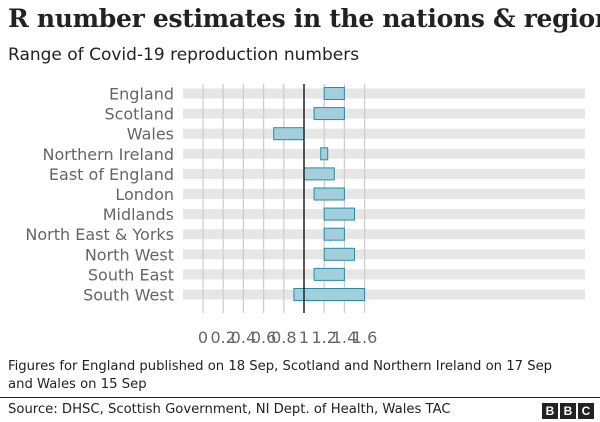 This screenshot has height=422, width=600. I want to click on x-axis: 0 0.20.40.60.8 1 1.21.41.6, so click(287, 337).